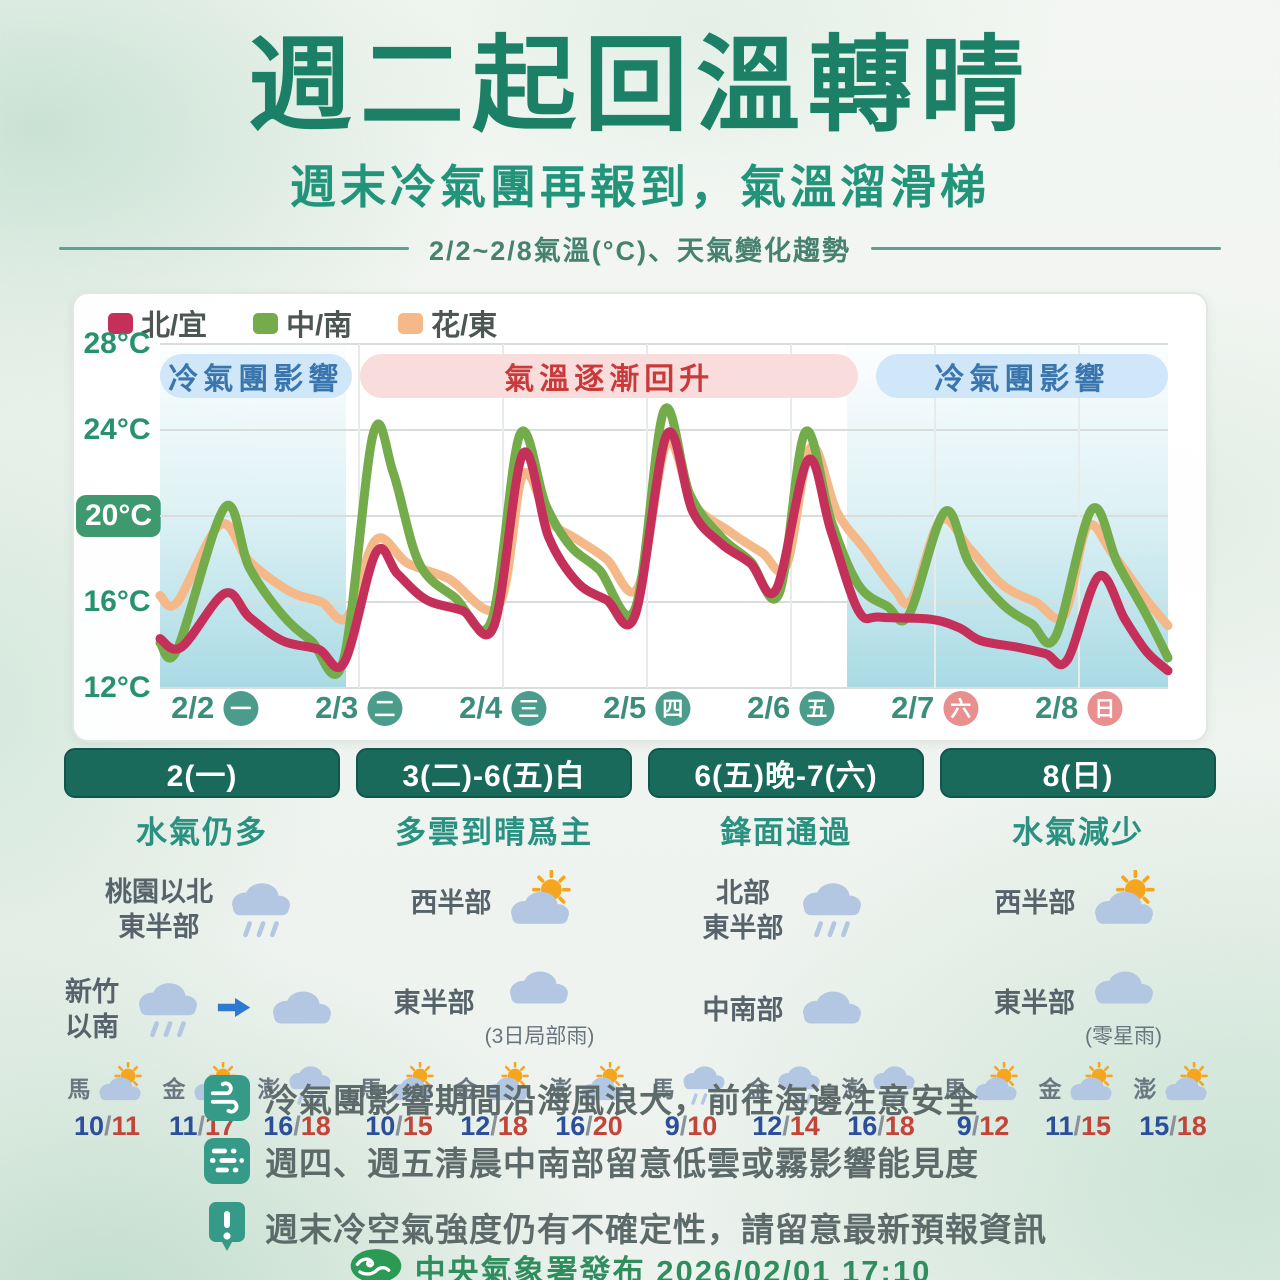 The image size is (1280, 1280). What do you see at coordinates (640, 248) in the screenshot?
I see `chart-caption-row: 2/2~2/8氣溫(°C)、天氣變化趨勢` at bounding box center [640, 248].